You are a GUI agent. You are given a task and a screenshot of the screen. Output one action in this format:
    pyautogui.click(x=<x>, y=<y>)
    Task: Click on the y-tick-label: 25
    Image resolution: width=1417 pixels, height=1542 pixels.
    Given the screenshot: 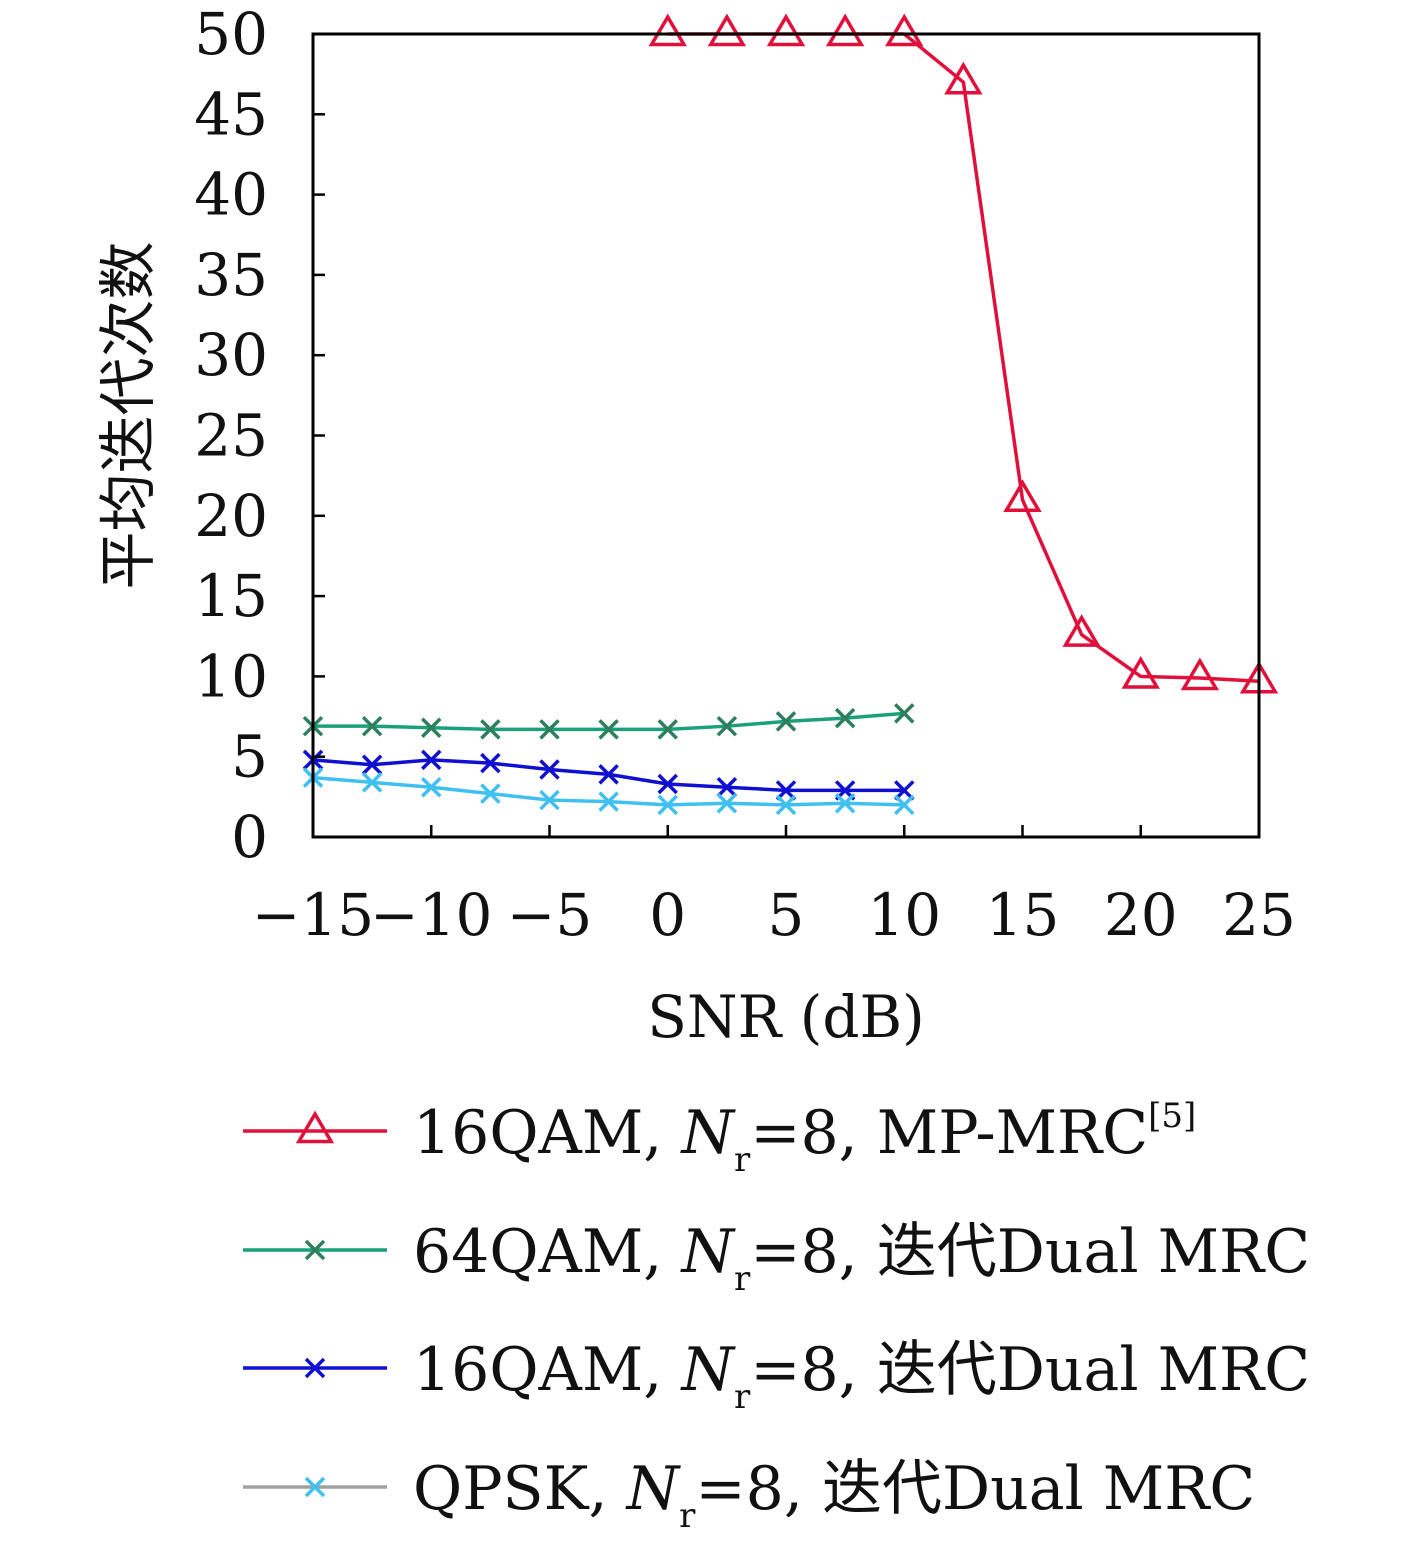 What is the action you would take?
    pyautogui.click(x=231, y=436)
    